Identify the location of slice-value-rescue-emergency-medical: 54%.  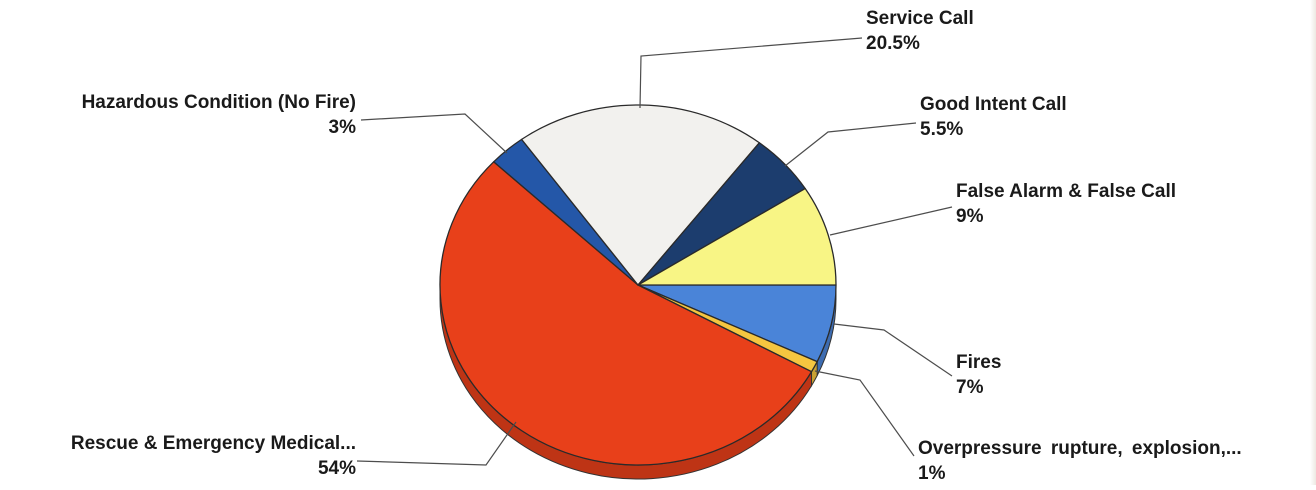
(337, 468).